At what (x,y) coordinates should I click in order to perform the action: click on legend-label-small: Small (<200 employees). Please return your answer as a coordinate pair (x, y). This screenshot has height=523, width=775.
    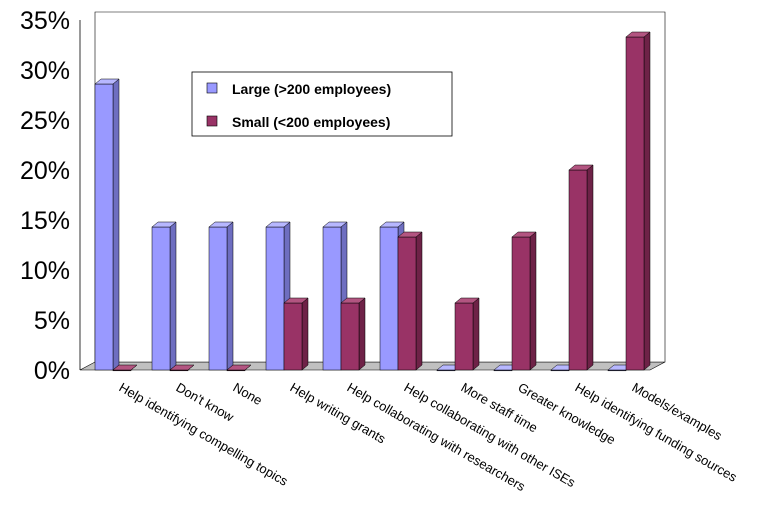
    Looking at the image, I should click on (311, 122).